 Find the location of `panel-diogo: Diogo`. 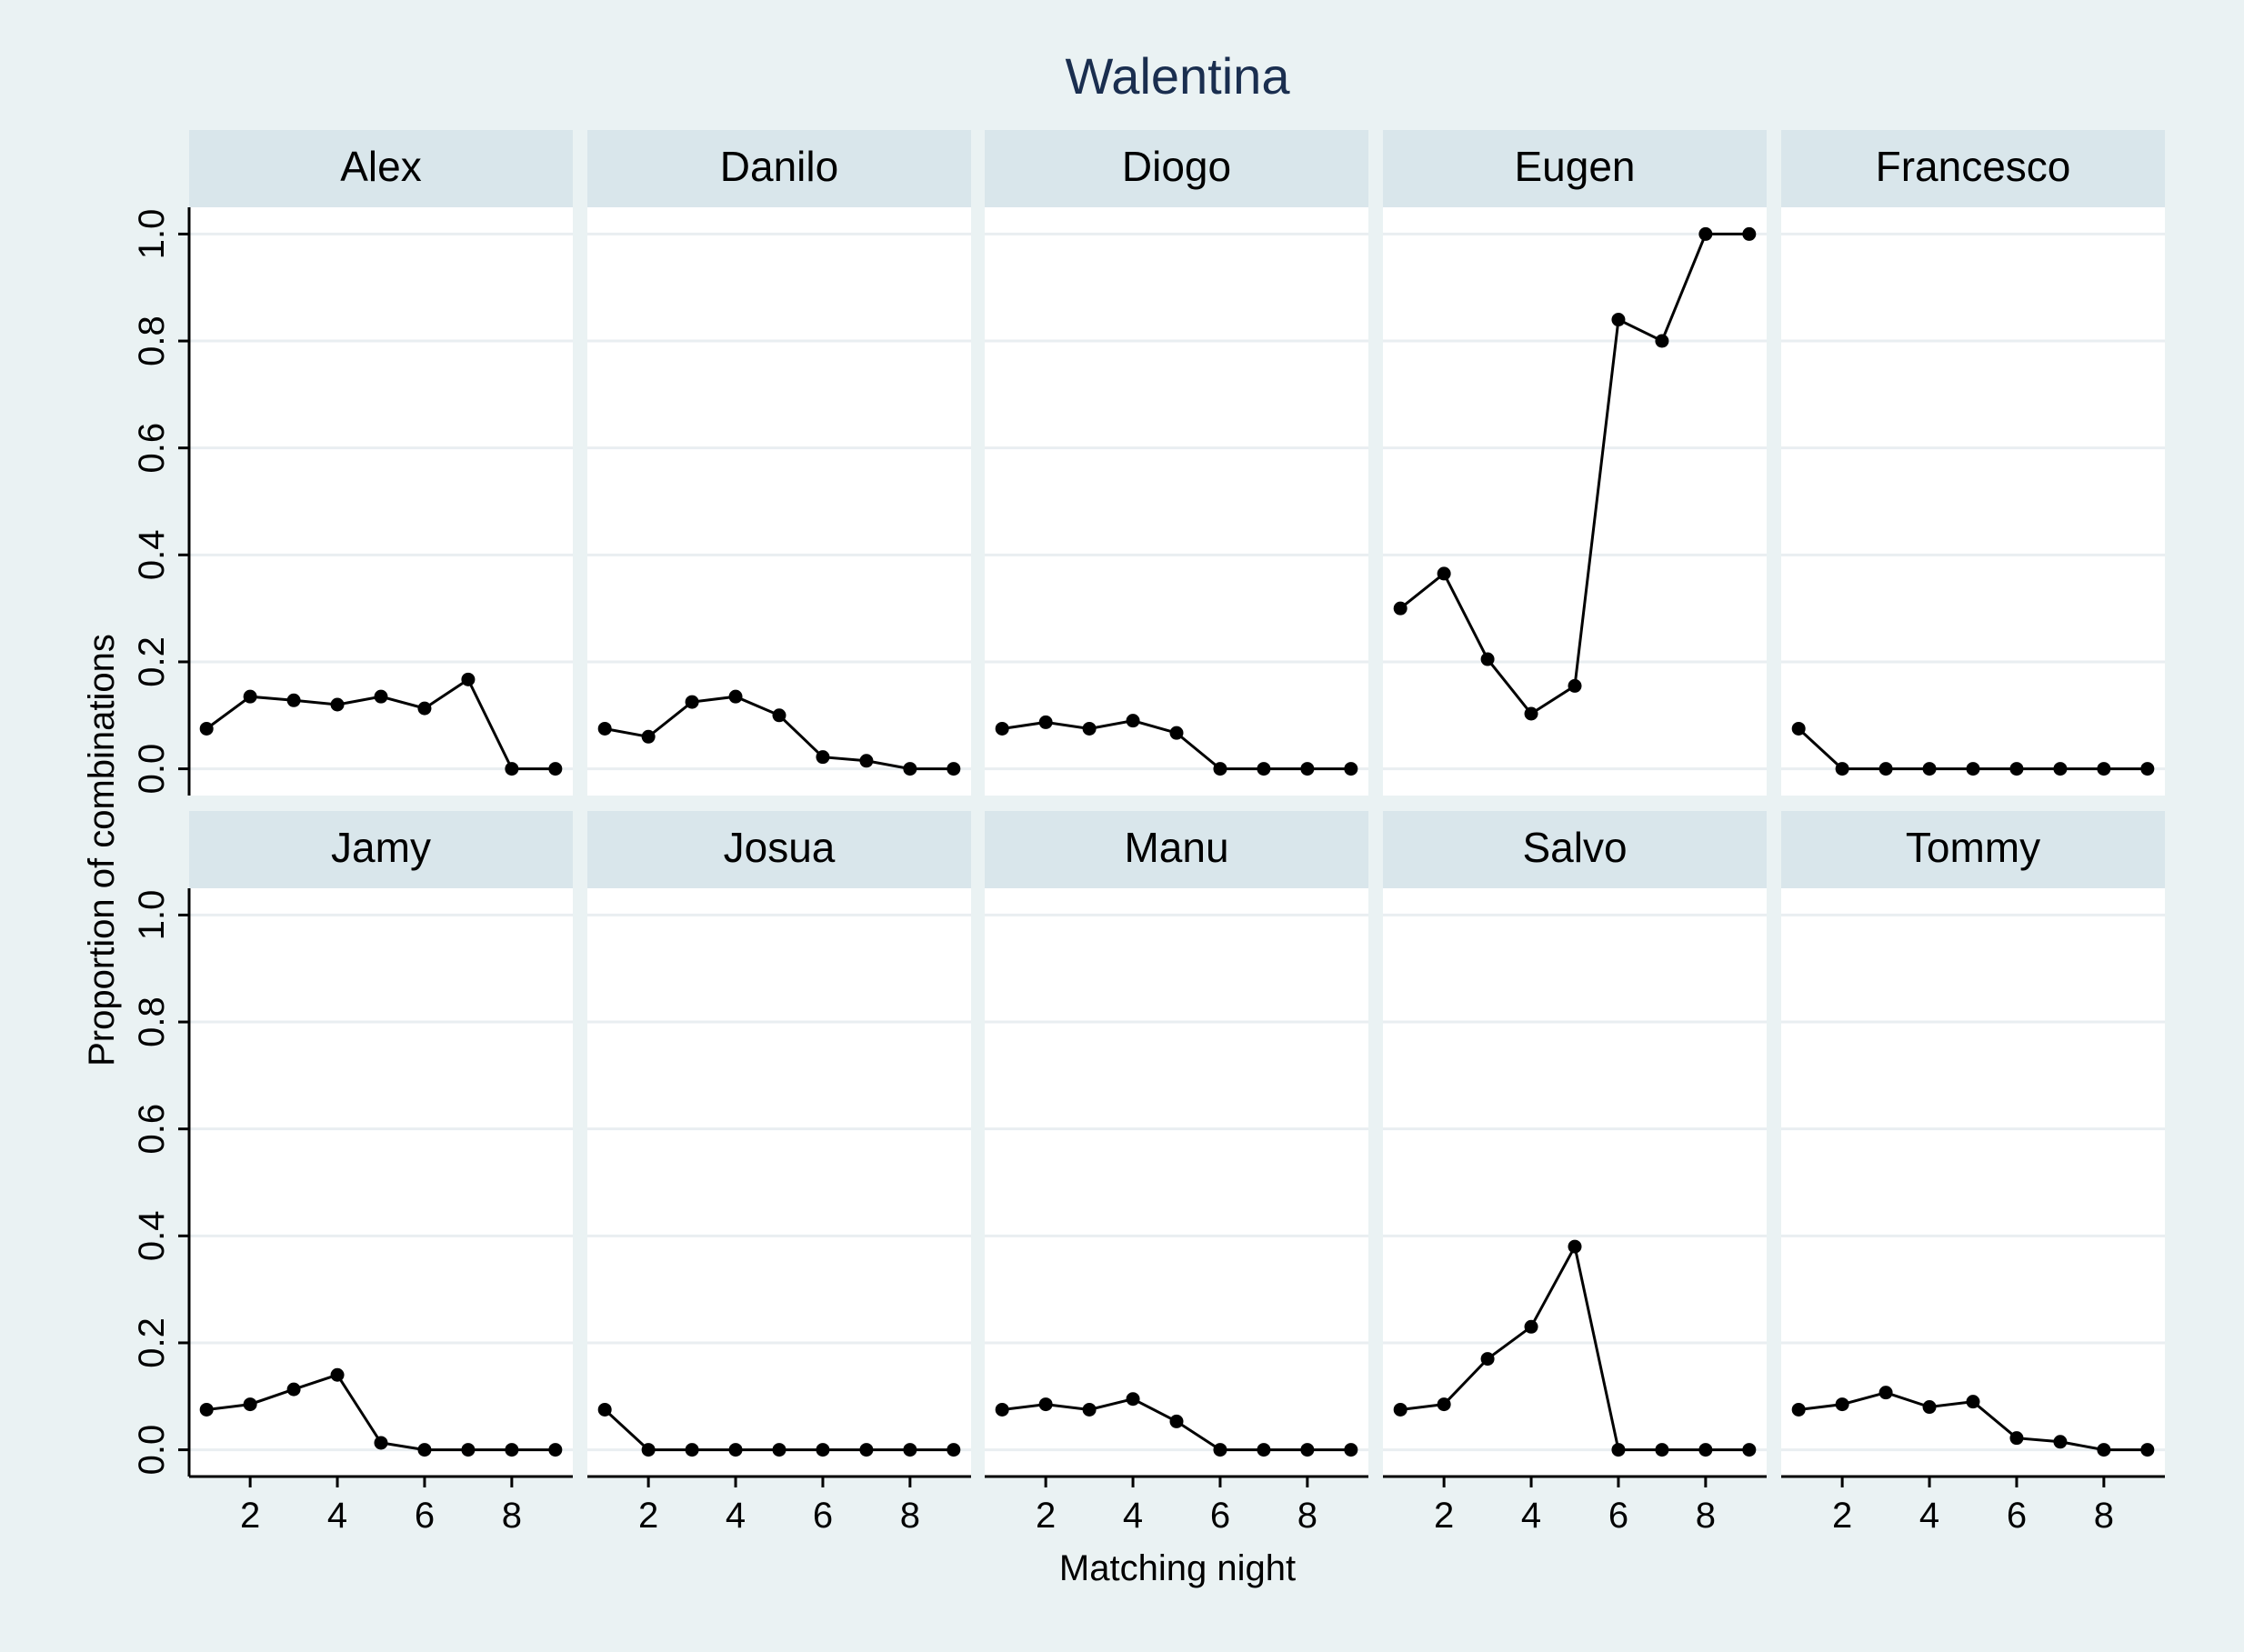

panel-diogo: Diogo is located at coordinates (1176, 463).